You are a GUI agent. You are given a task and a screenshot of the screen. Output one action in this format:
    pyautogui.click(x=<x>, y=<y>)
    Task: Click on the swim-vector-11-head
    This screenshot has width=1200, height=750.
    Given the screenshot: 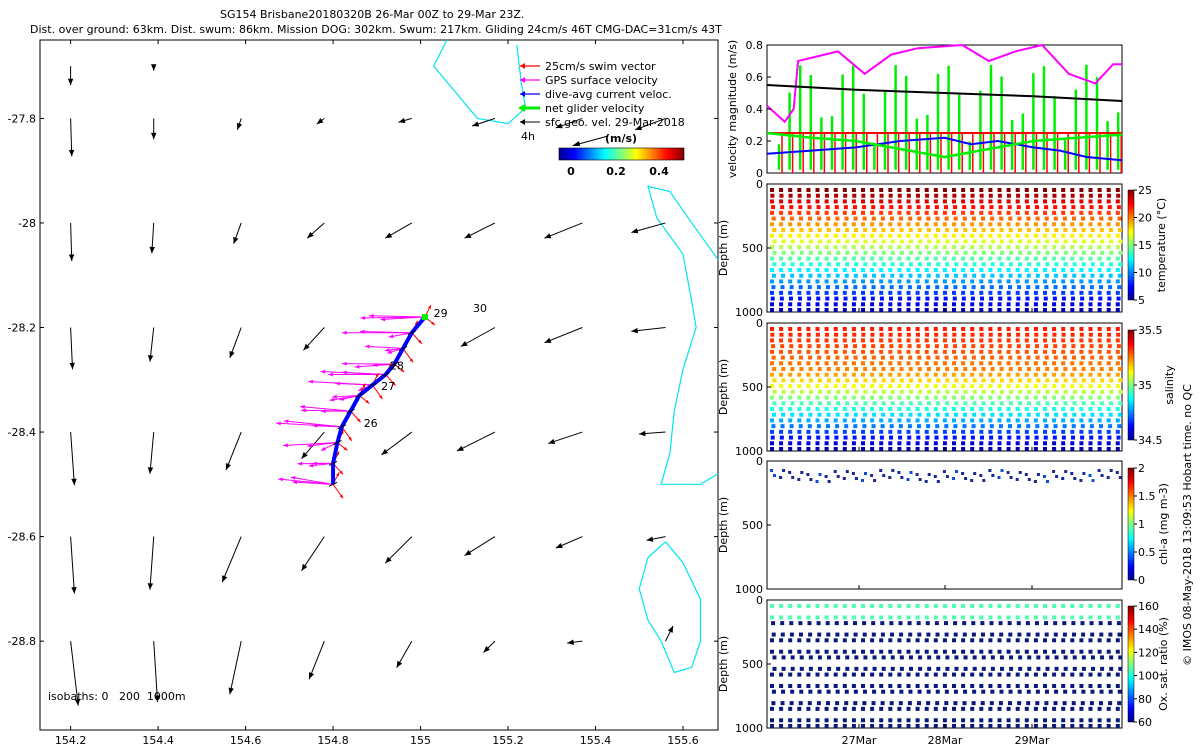 What is the action you would take?
    pyautogui.click(x=341, y=496)
    